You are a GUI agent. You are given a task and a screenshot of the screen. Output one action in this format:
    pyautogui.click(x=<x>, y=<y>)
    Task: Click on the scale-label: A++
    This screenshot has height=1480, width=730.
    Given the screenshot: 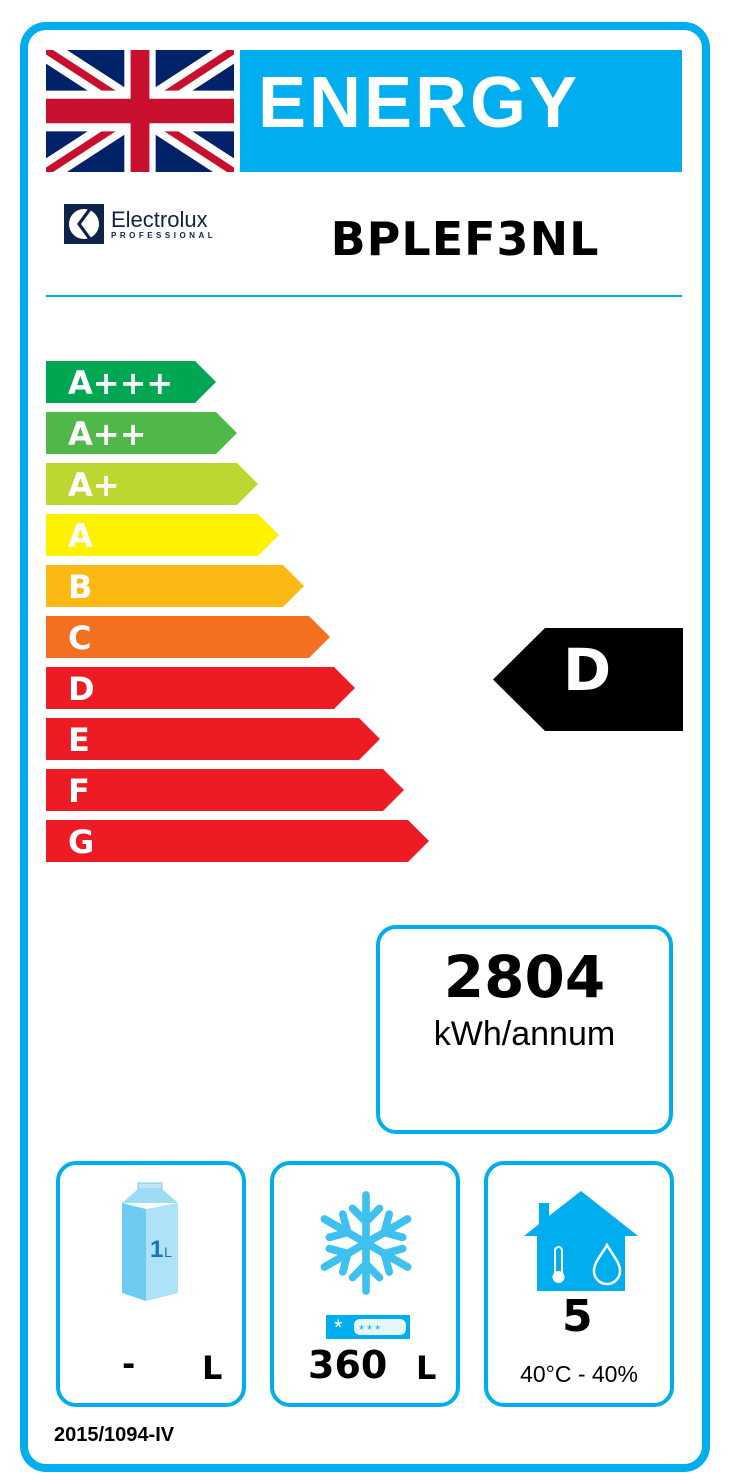 What is the action you would take?
    pyautogui.click(x=107, y=434)
    